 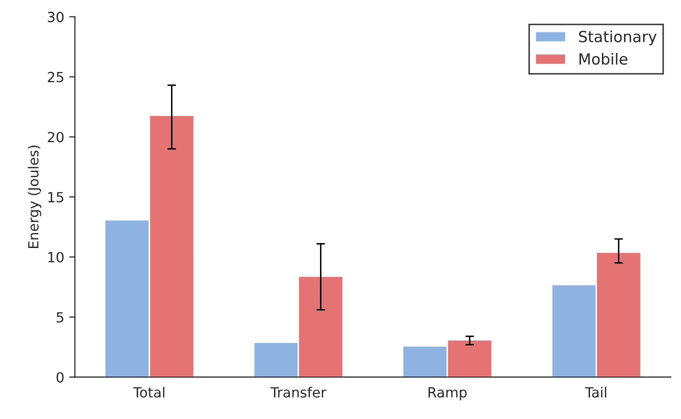 What do you see at coordinates (447, 393) in the screenshot?
I see `x-tick-label: Ramp` at bounding box center [447, 393].